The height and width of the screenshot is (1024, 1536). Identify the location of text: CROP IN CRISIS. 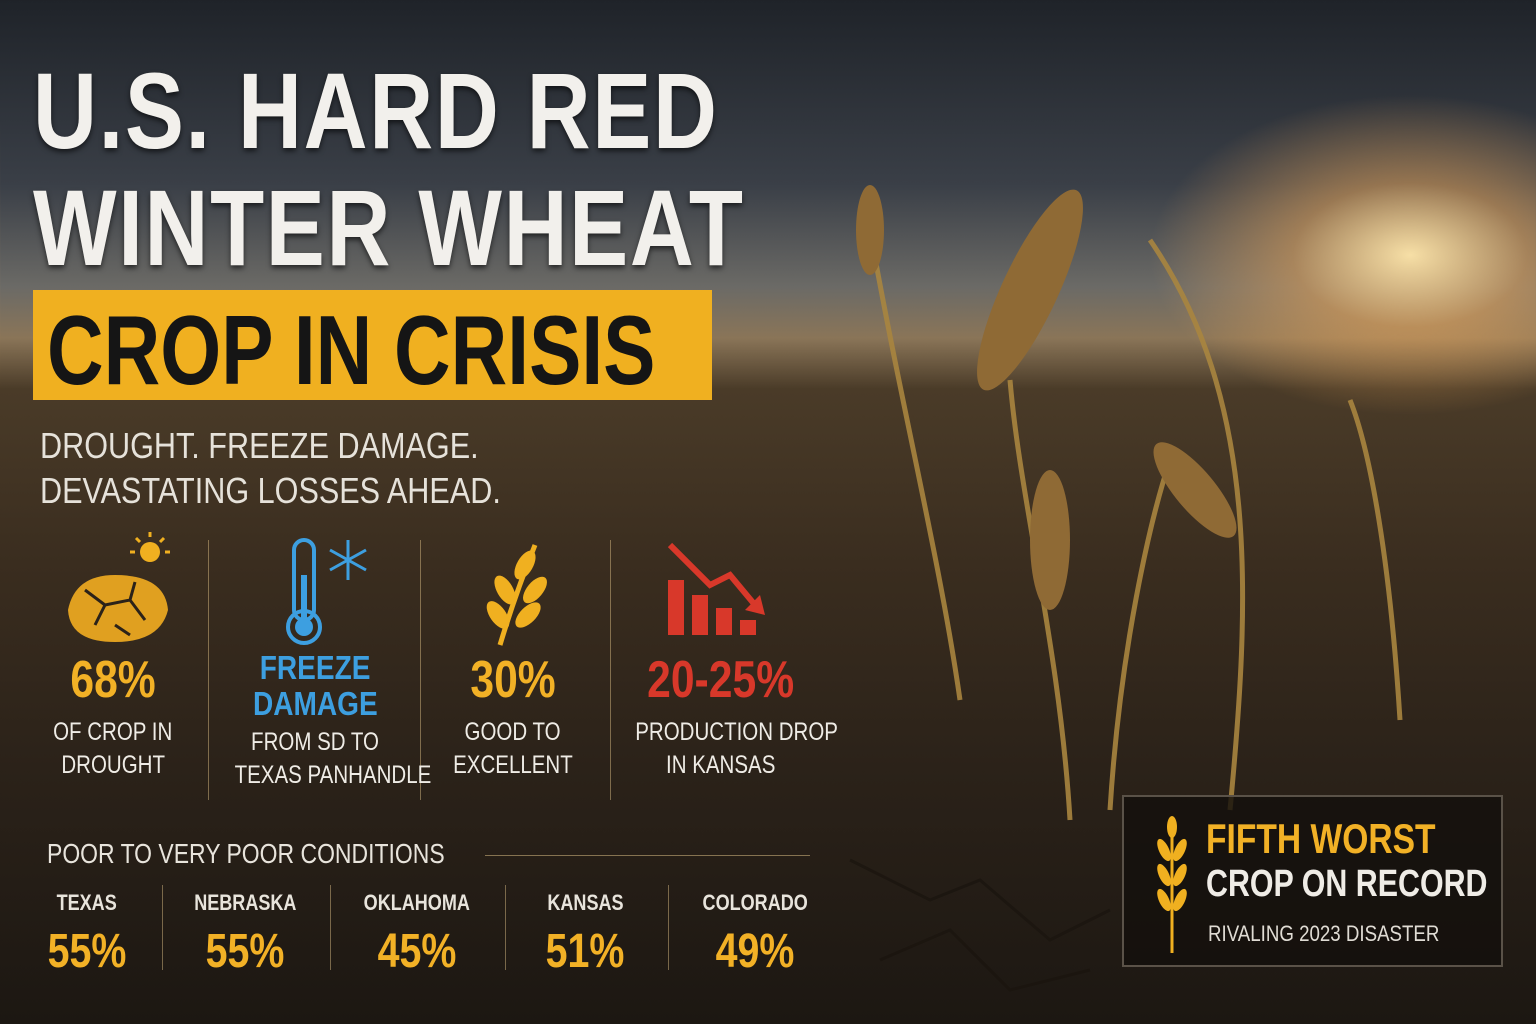
(351, 350).